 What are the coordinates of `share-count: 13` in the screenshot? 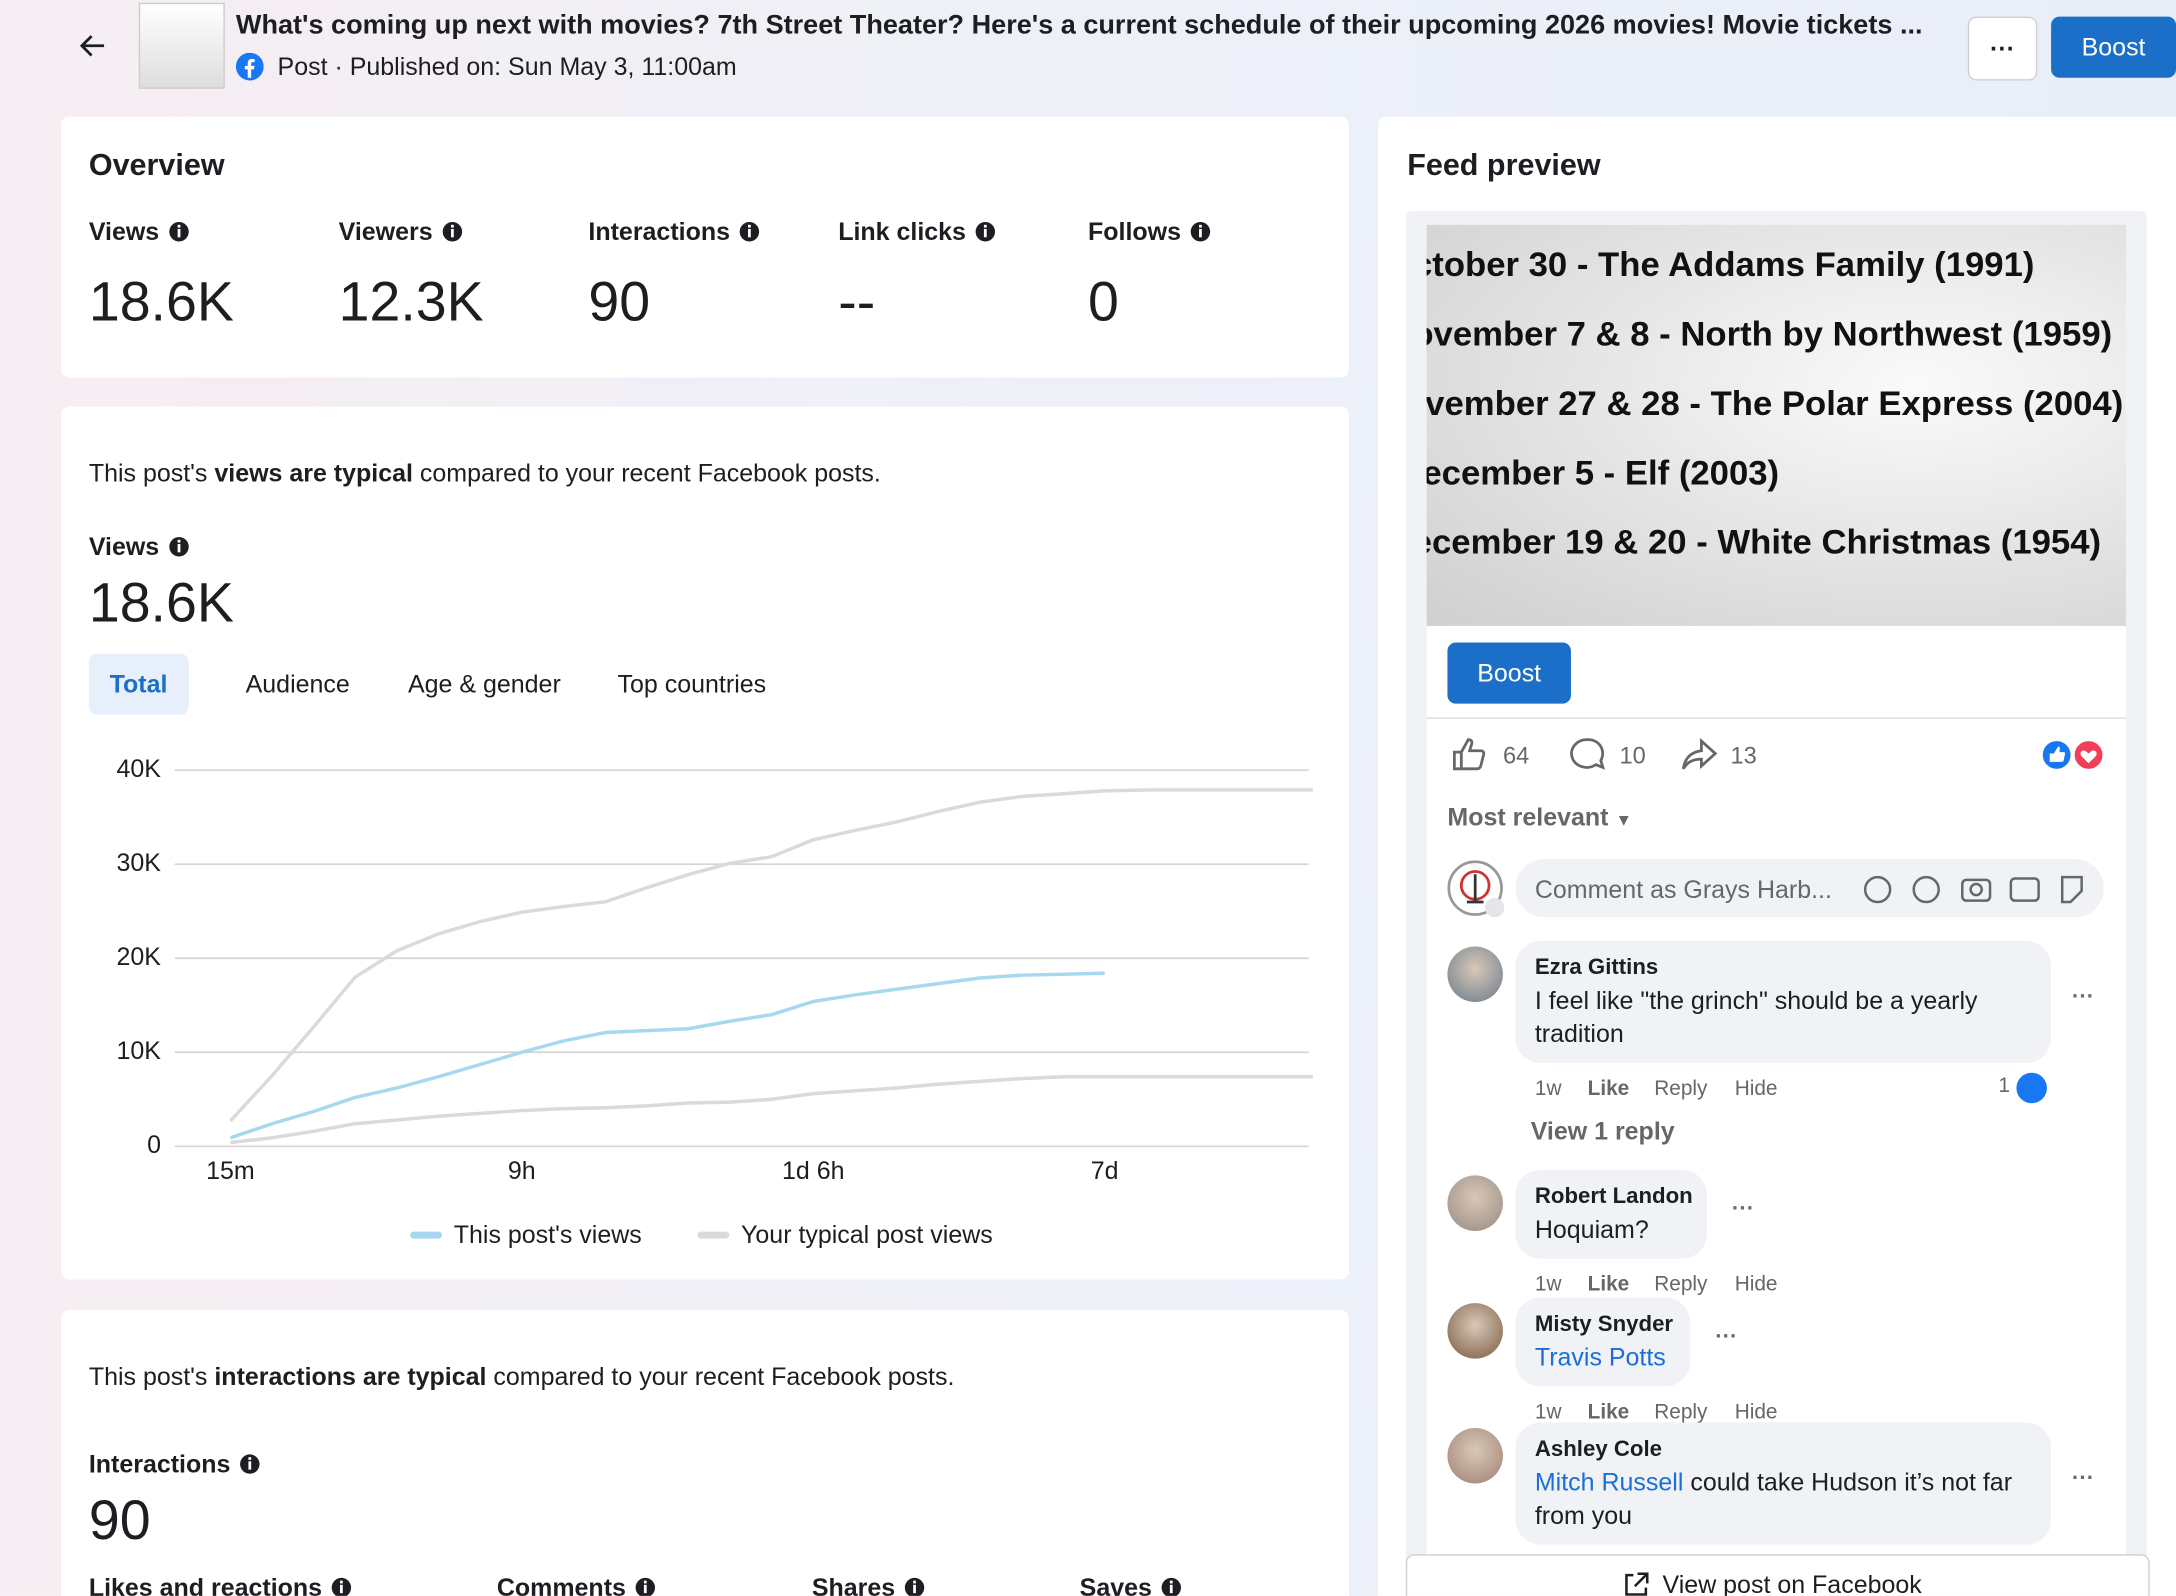 It's located at (1743, 755).